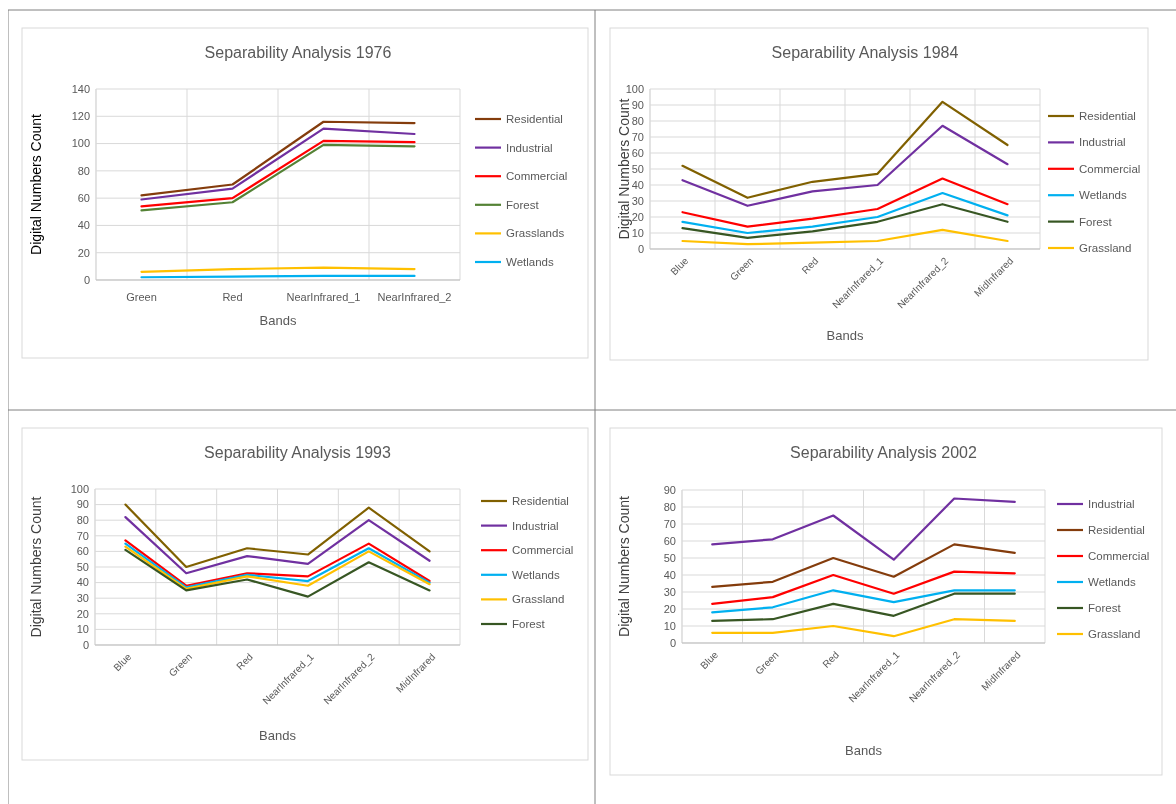 The height and width of the screenshot is (804, 1176). What do you see at coordinates (298, 52) in the screenshot?
I see `chart-title: Separability Analysis 1976` at bounding box center [298, 52].